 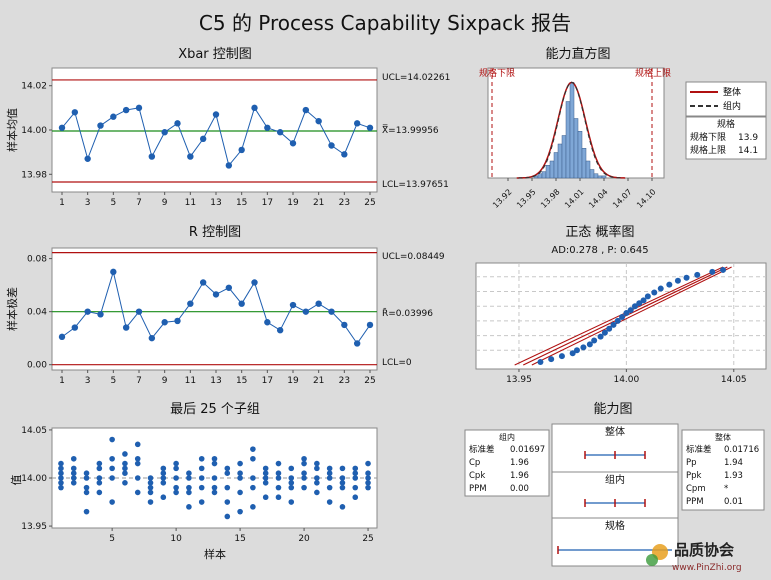 What do you see at coordinates (12, 130) in the screenshot?
I see `xbar-ylabel: 样本均值` at bounding box center [12, 130].